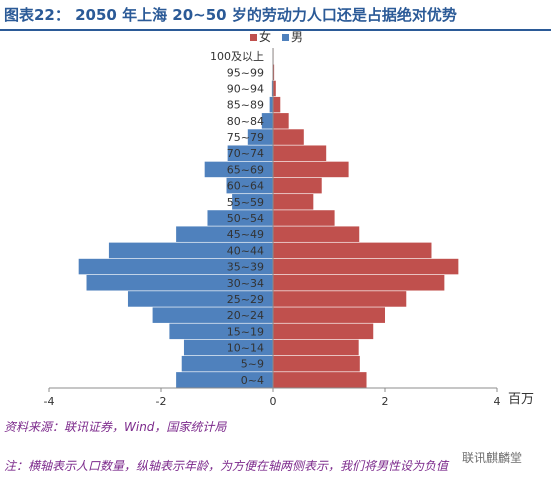 The height and width of the screenshot is (481, 551). What do you see at coordinates (285, 37) in the screenshot?
I see `legend-male-swatch` at bounding box center [285, 37].